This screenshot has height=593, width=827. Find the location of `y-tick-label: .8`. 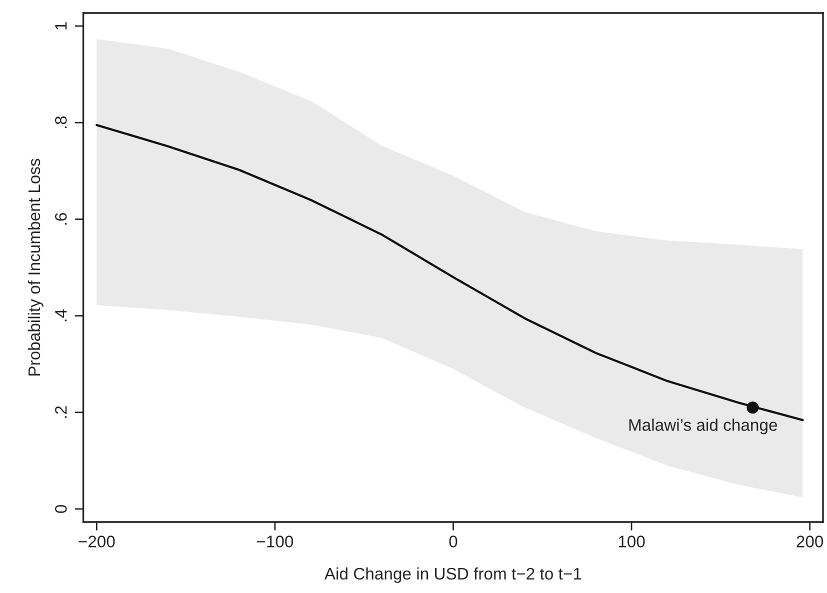

y-tick-label: .8 is located at coordinates (61, 122).